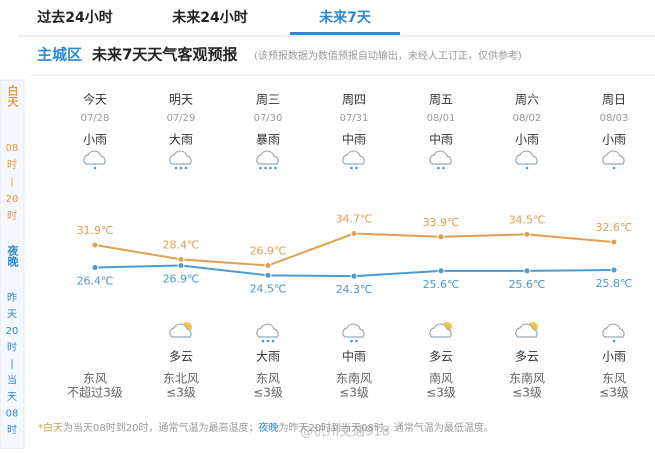  Describe the element at coordinates (164, 55) in the screenshot. I see `forecast-title: 未来7天天气客观预报` at that location.